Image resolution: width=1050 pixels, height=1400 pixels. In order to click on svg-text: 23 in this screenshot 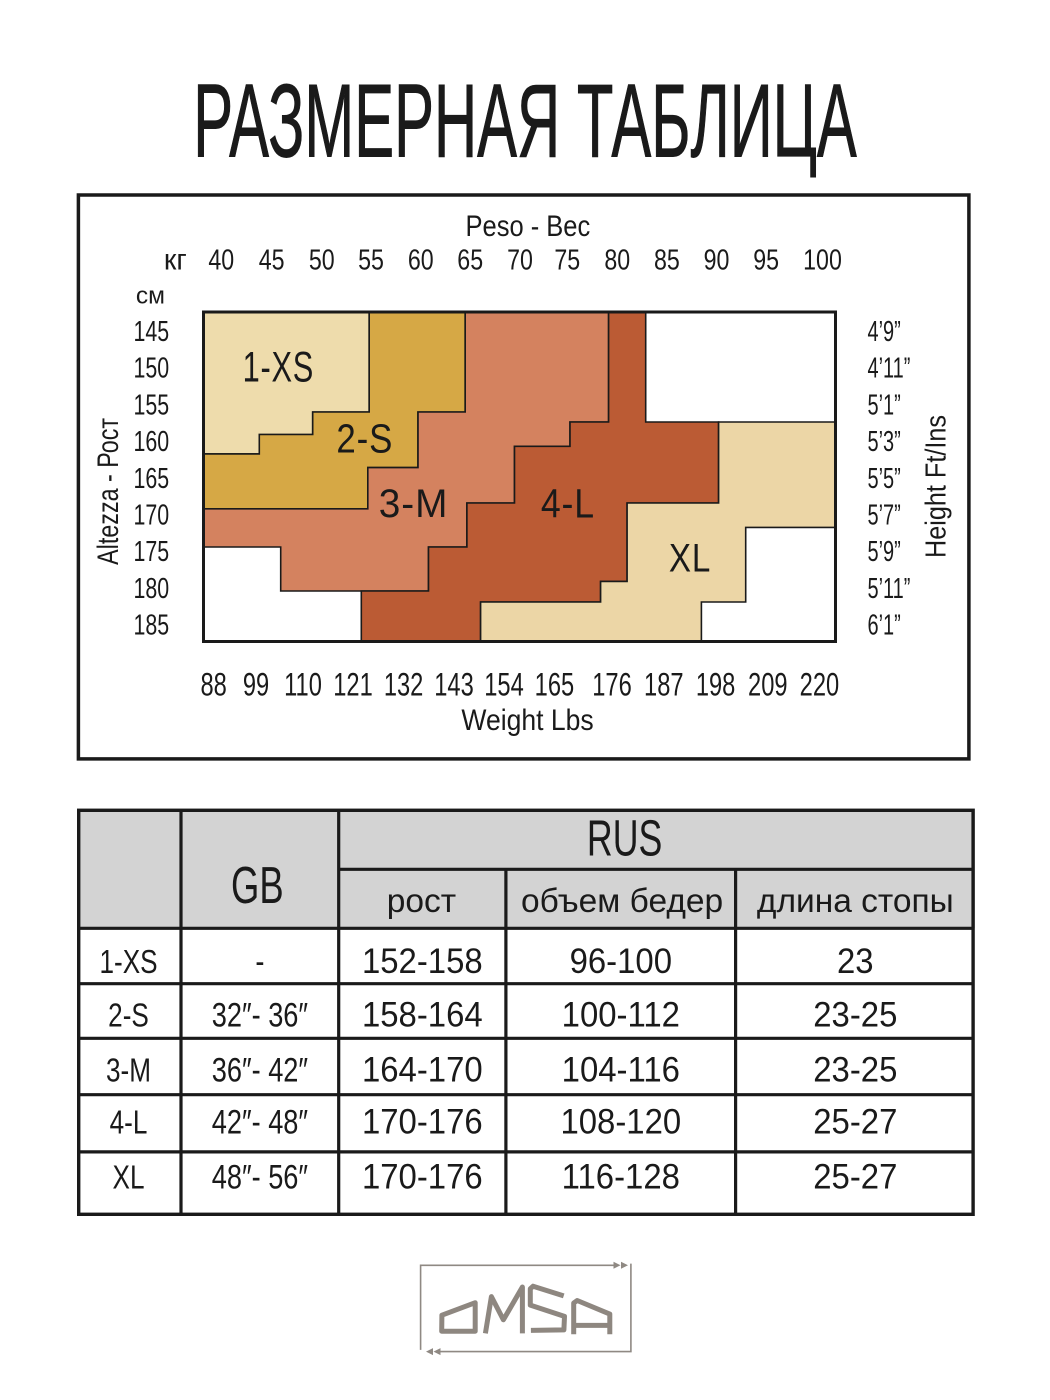, I will do `click(855, 961)`.